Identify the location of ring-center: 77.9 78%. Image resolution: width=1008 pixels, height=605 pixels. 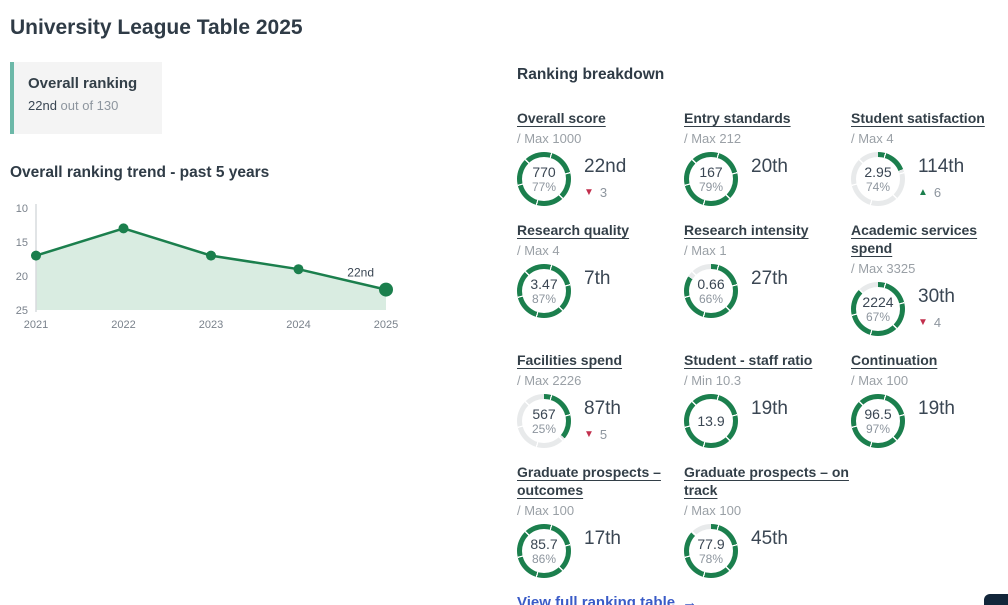
(711, 551).